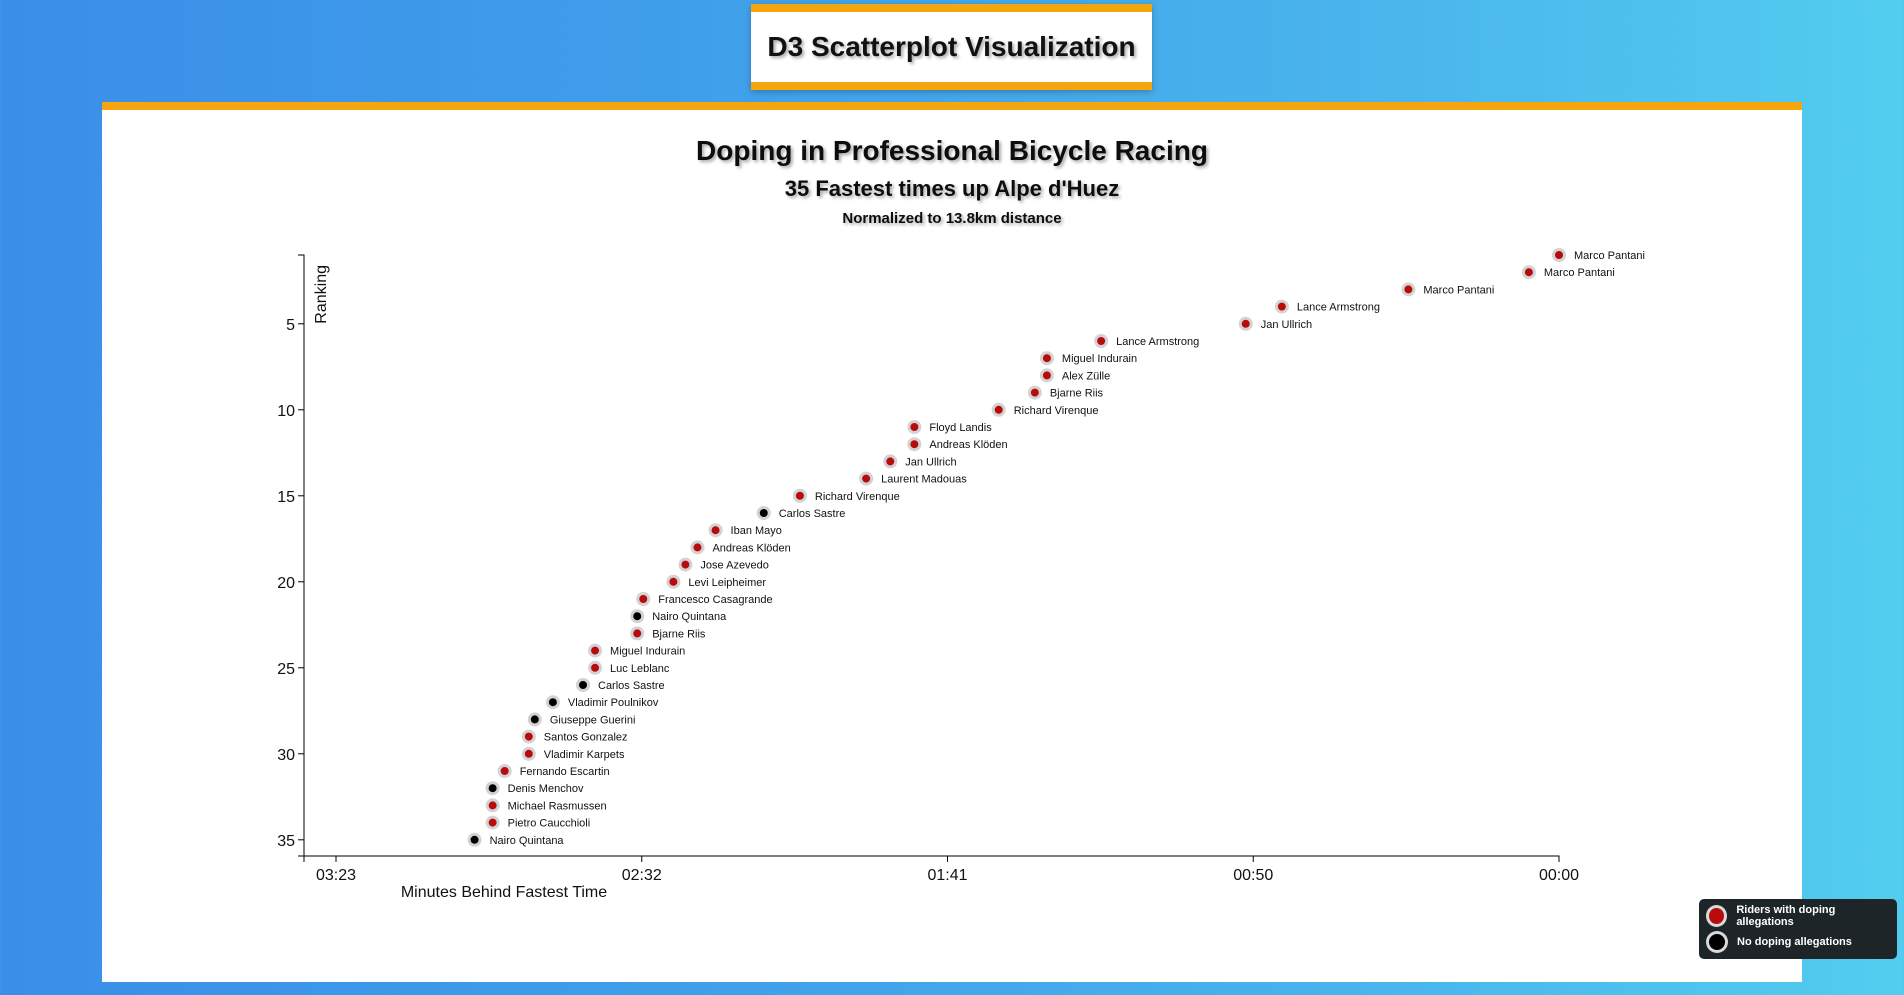 The width and height of the screenshot is (1904, 995). Describe the element at coordinates (952, 188) in the screenshot. I see `chart-subtitle: 35 Fastest times up Alpe d'Huez` at that location.